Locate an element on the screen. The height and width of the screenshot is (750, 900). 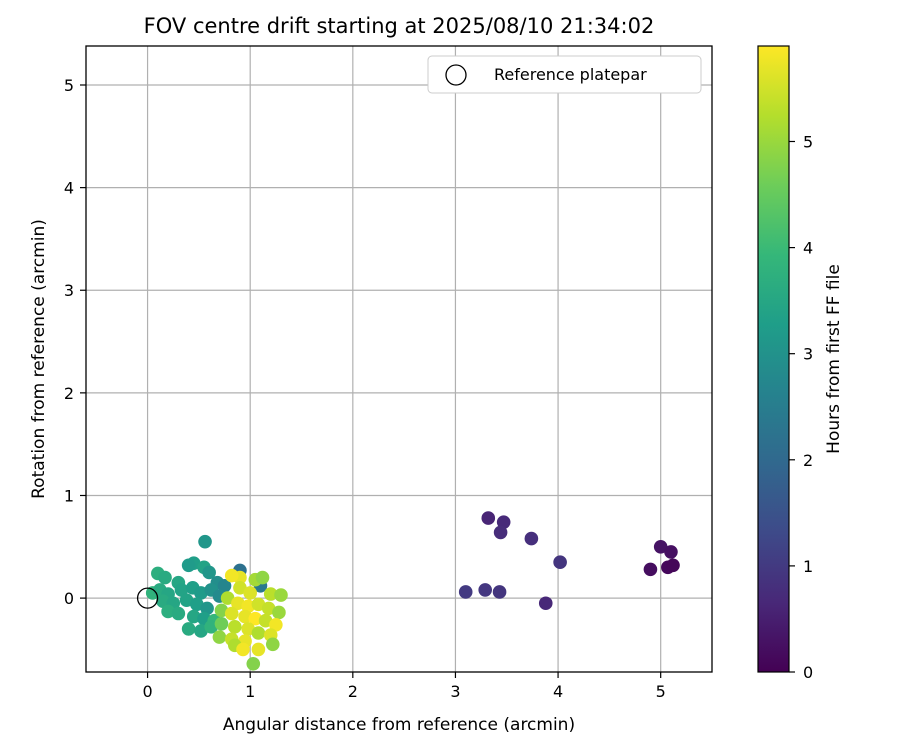
data-points is located at coordinates (412, 591).